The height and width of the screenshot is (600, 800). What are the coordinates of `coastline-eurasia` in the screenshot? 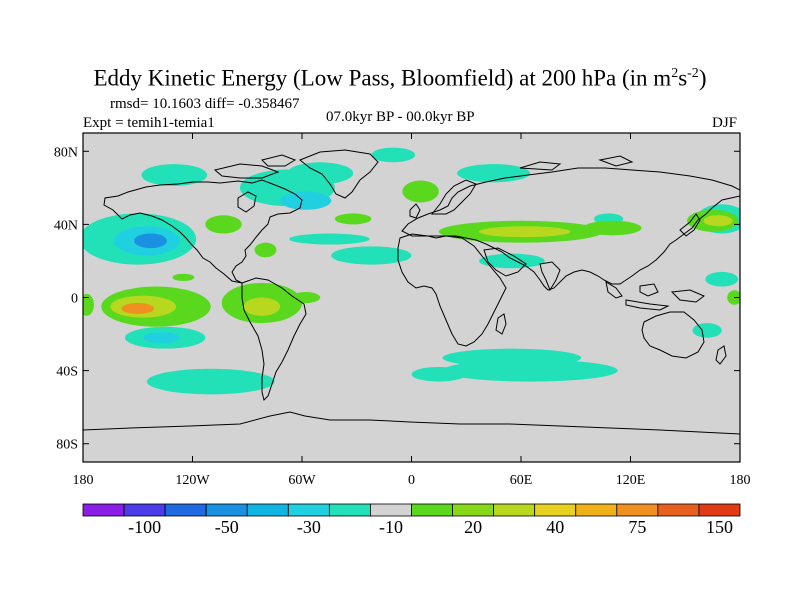 It's located at (570, 229).